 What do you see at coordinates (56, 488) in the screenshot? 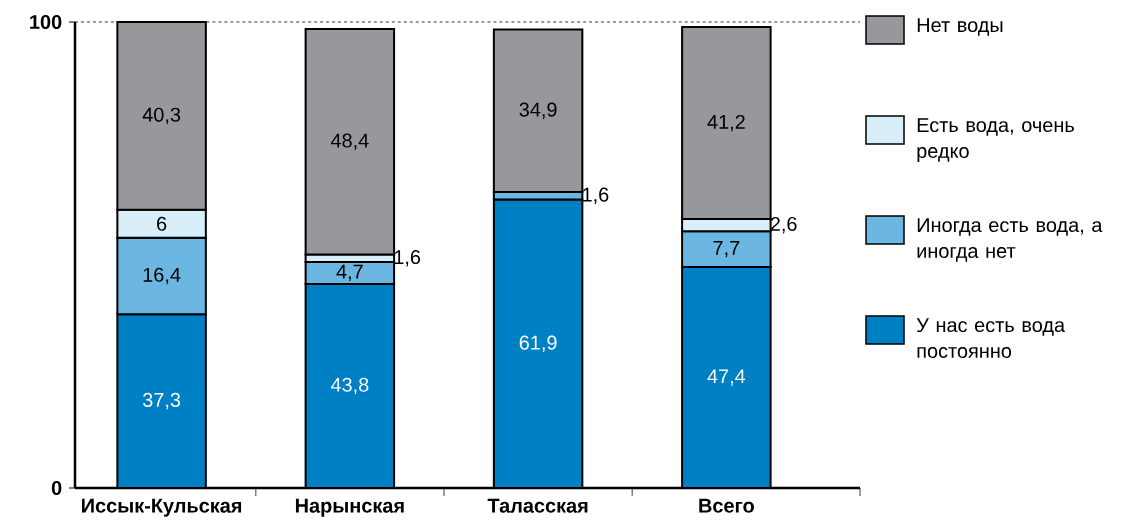
I see `y-tick-label: 0` at bounding box center [56, 488].